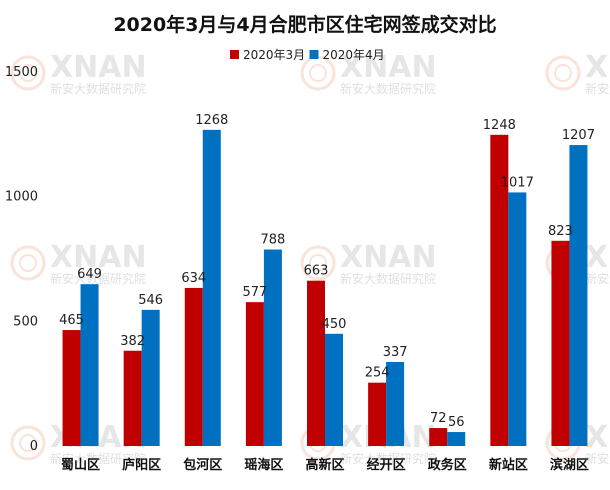 This screenshot has width=610, height=490. Describe the element at coordinates (141, 465) in the screenshot. I see `x-category-label: 庐阳区` at that location.